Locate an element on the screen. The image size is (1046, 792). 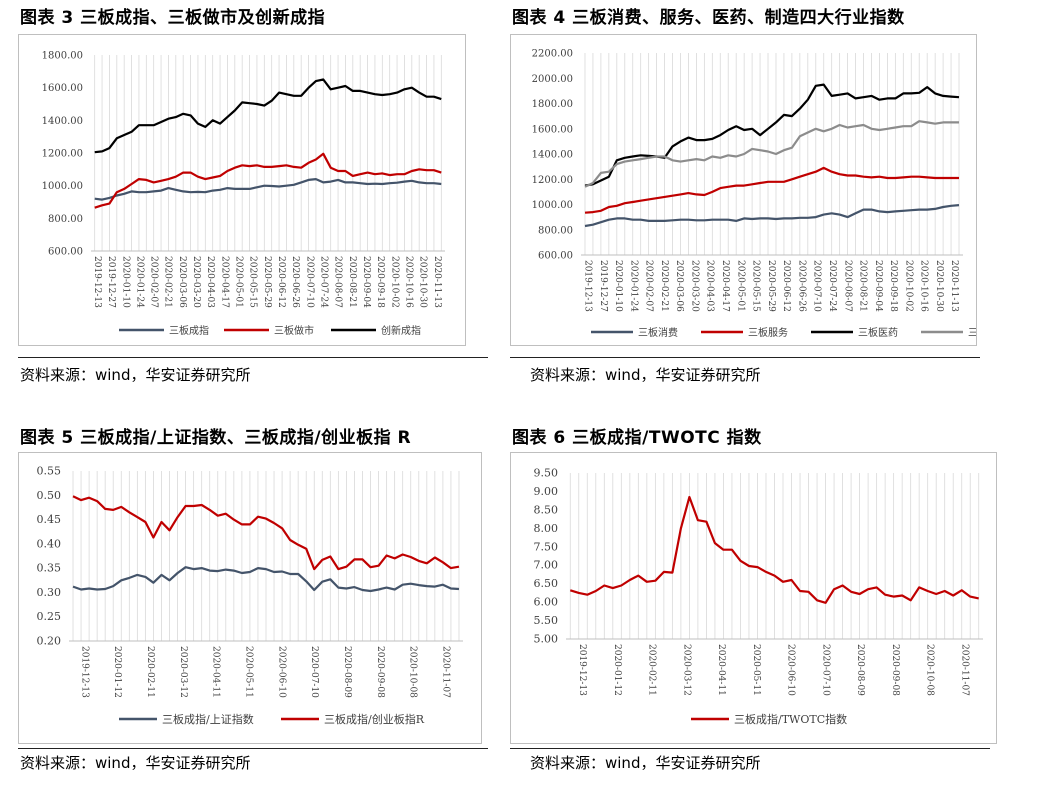
y-tick-label: 8.50 is located at coordinates (546, 509).